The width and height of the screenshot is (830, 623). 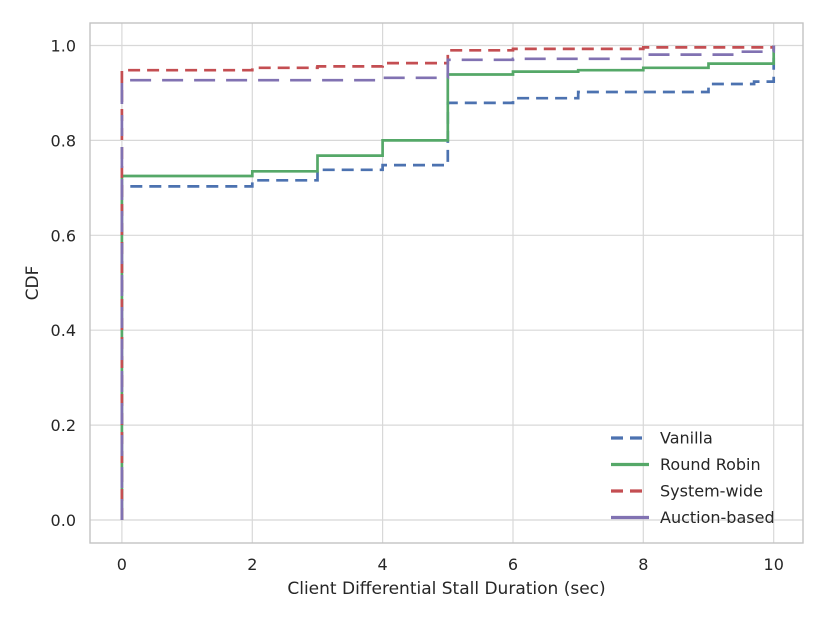 I want to click on legend-label-auction-based: Auction-based, so click(x=717, y=517).